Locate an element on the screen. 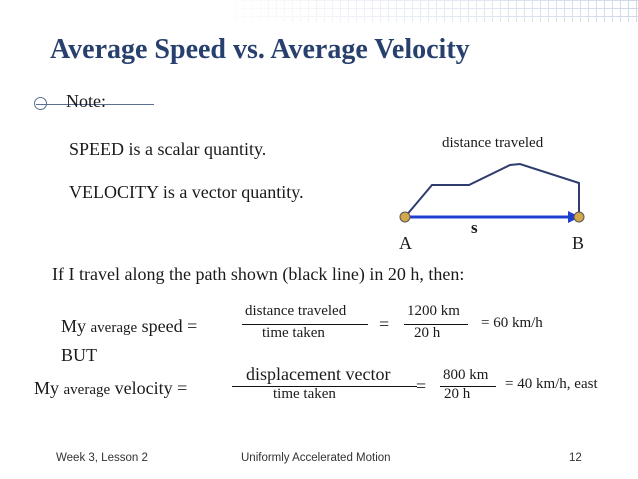 The width and height of the screenshot is (638, 479). velocity-fraction-bar is located at coordinates (324, 386).